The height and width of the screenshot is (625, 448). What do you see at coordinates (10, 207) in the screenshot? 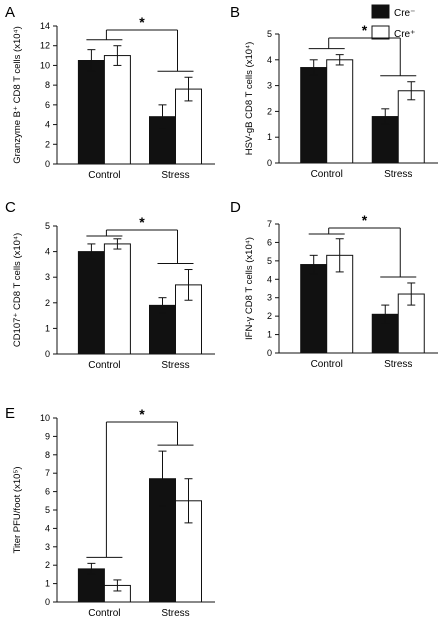
I see `panel-letter: C` at bounding box center [10, 207].